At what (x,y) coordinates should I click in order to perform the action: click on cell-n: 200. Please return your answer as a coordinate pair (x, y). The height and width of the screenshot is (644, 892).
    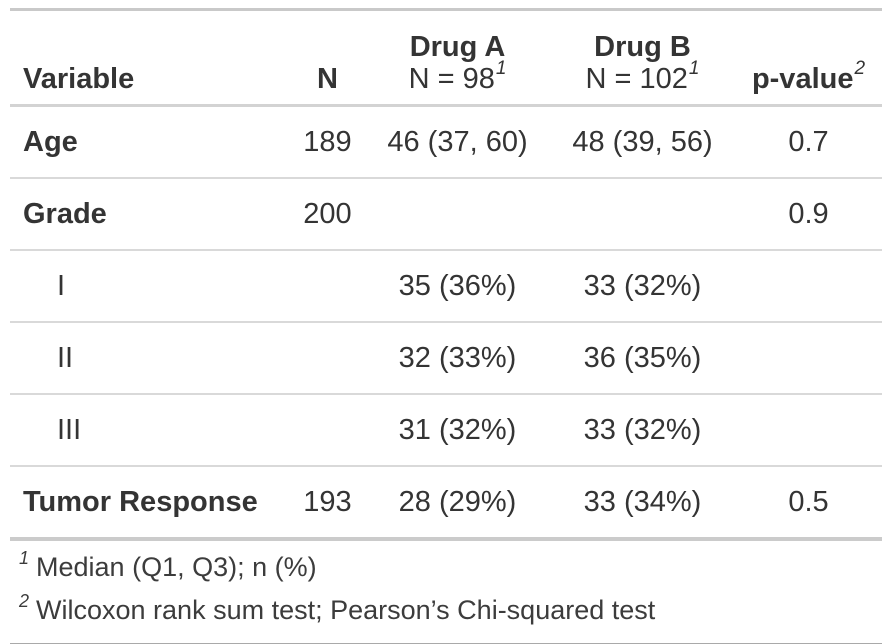
    Looking at the image, I should click on (327, 214).